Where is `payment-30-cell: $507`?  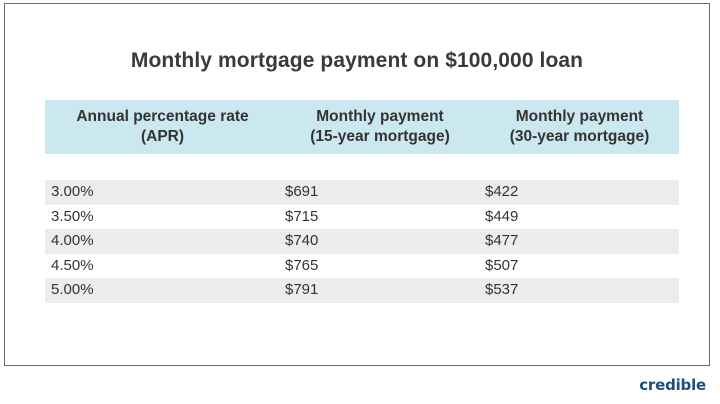 payment-30-cell: $507 is located at coordinates (502, 265).